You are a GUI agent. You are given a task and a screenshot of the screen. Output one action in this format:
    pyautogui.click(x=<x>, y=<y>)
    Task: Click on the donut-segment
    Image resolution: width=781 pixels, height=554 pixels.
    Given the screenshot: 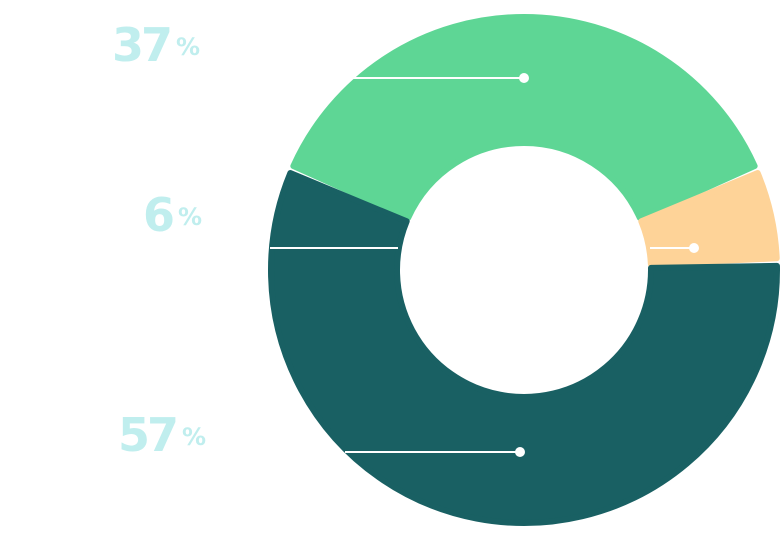 What is the action you would take?
    pyautogui.click(x=709, y=219)
    